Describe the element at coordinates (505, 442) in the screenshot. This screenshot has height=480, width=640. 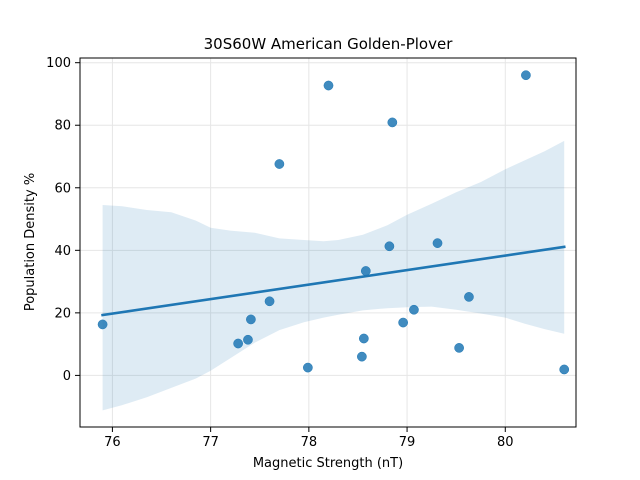
I see `x-tick-label: 80` at that location.